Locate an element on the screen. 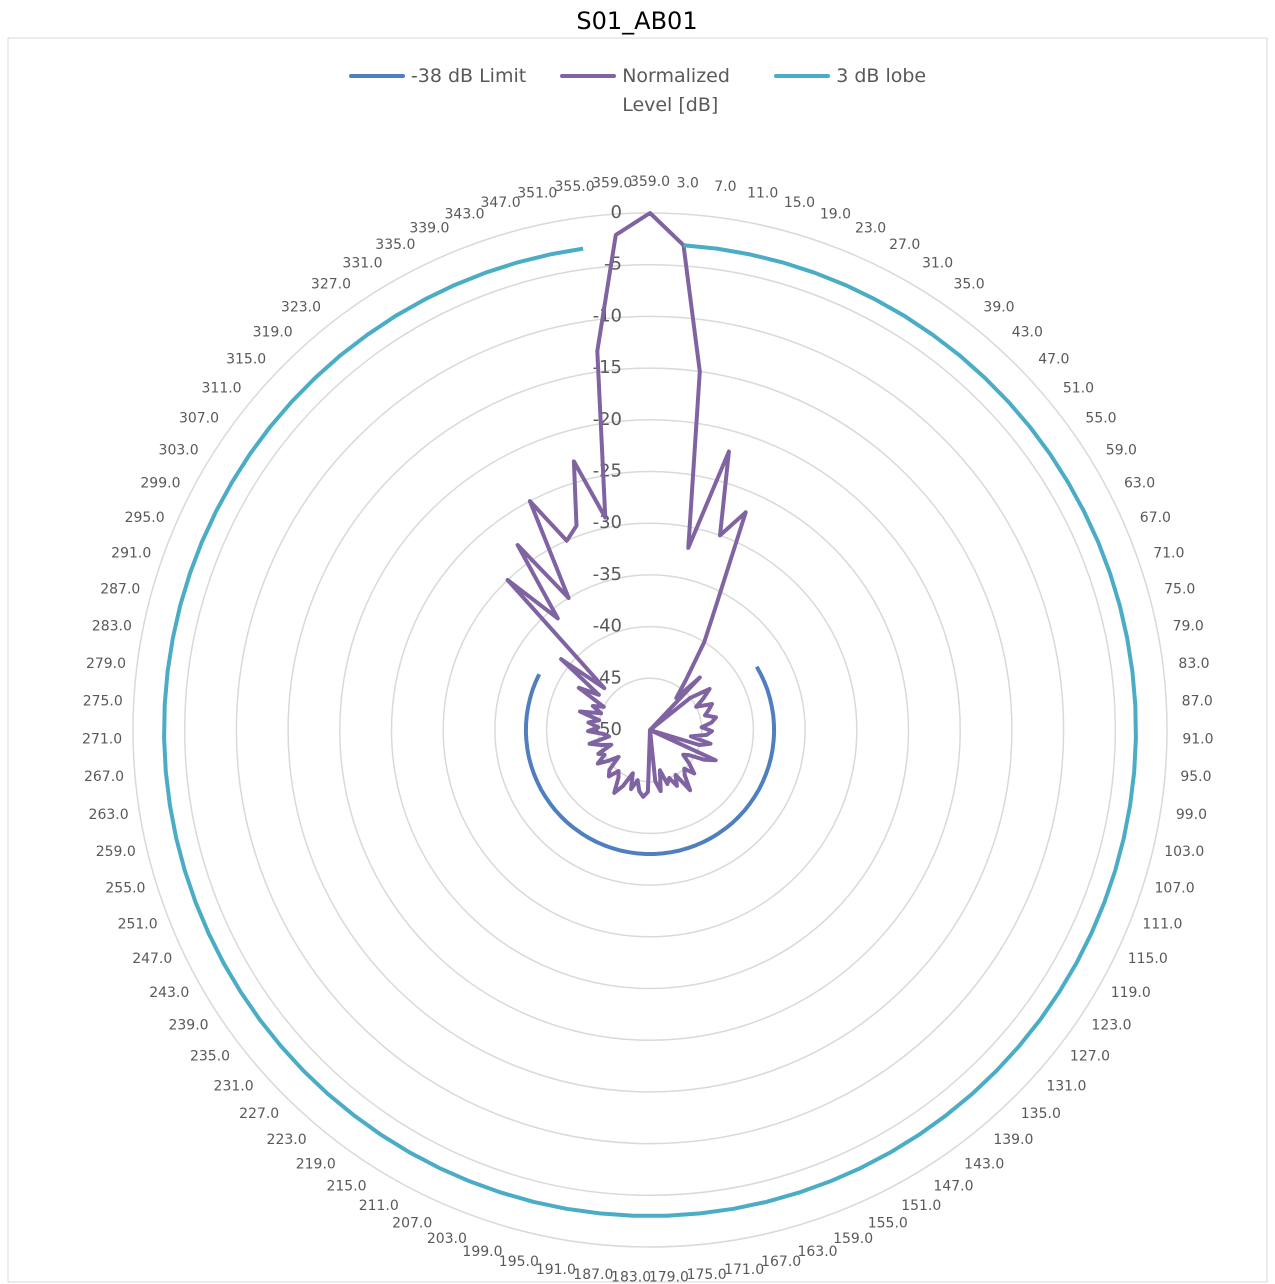 The height and width of the screenshot is (1284, 1275). category-label: 115.0 is located at coordinates (1148, 959).